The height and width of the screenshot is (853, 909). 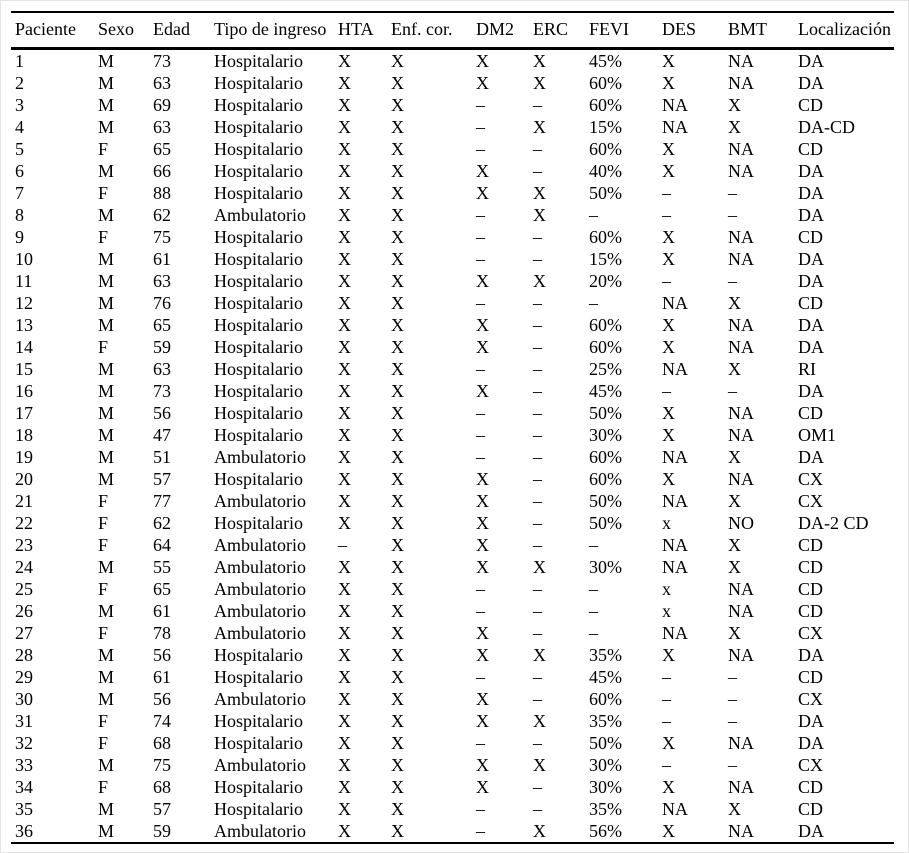 I want to click on table-cell: 25%, so click(x=605, y=369).